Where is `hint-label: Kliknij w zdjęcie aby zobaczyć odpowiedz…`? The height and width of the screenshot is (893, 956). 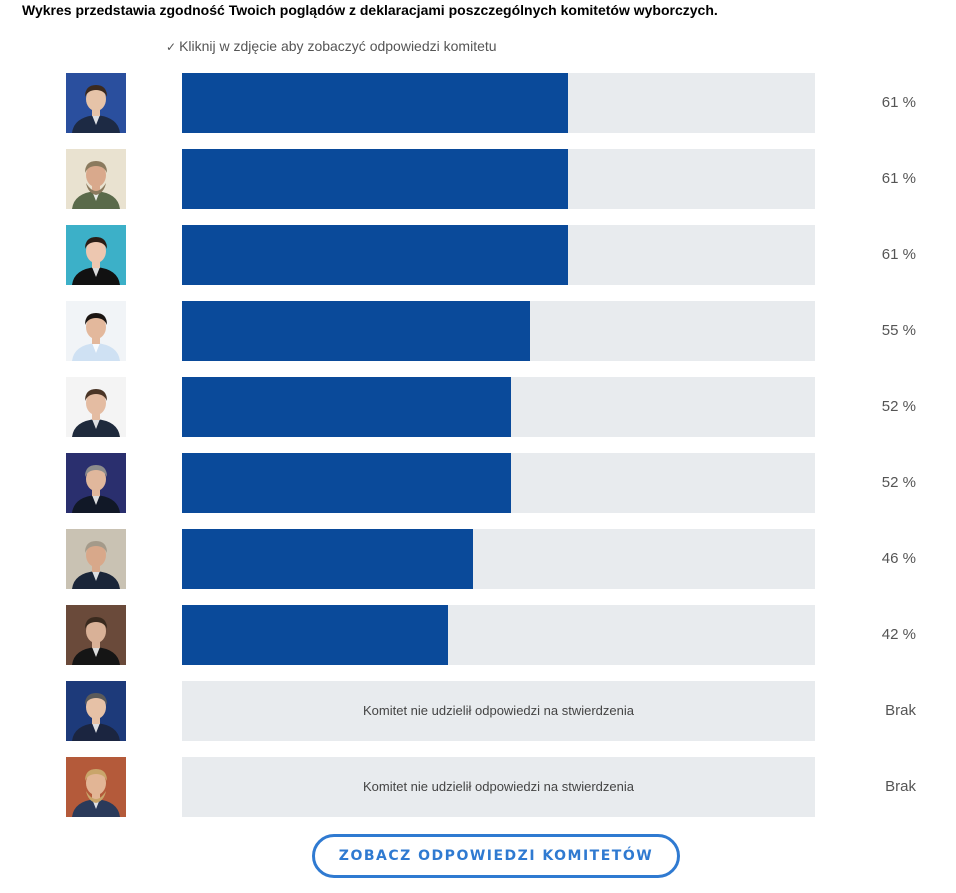 hint-label: Kliknij w zdjęcie aby zobaczyć odpowiedz… is located at coordinates (338, 46).